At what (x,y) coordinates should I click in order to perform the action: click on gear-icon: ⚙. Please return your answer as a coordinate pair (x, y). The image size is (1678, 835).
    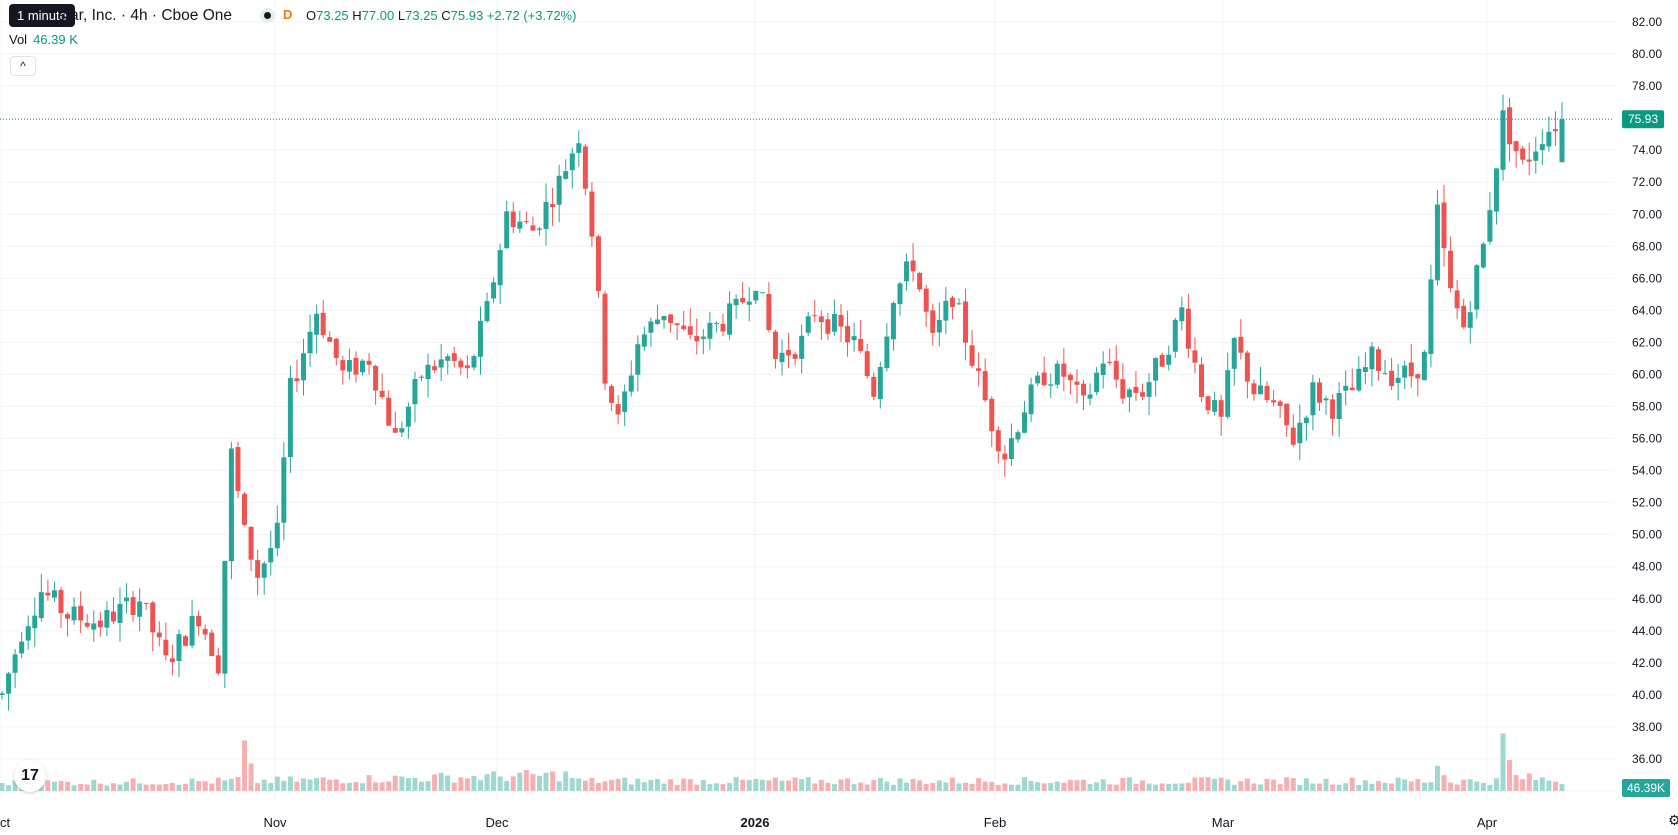
    Looking at the image, I should click on (1673, 820).